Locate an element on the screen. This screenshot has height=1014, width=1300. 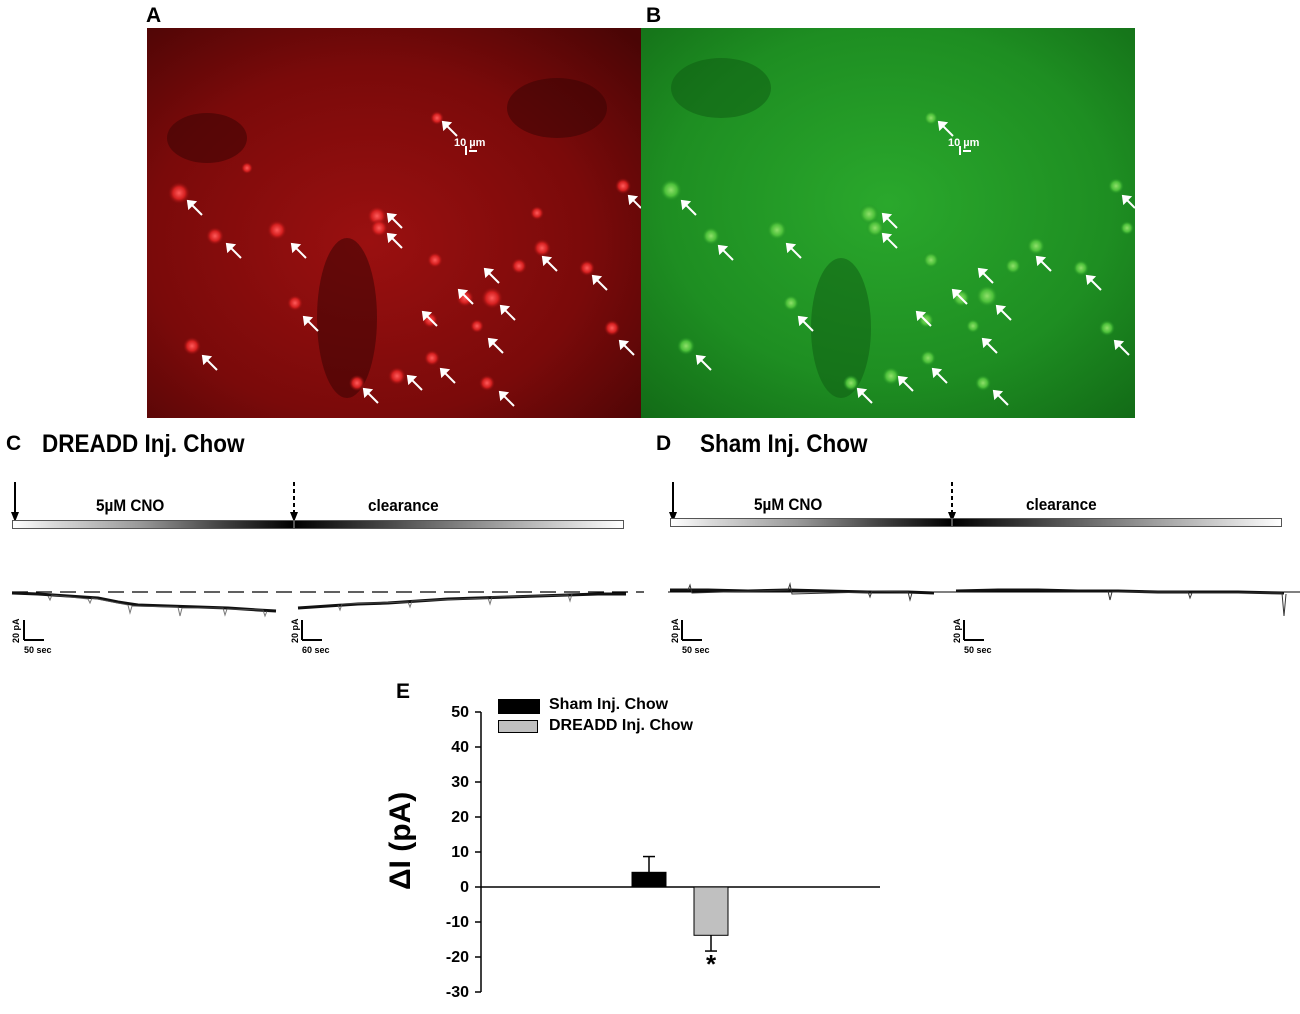
legend-swatch-sham is located at coordinates (519, 706).